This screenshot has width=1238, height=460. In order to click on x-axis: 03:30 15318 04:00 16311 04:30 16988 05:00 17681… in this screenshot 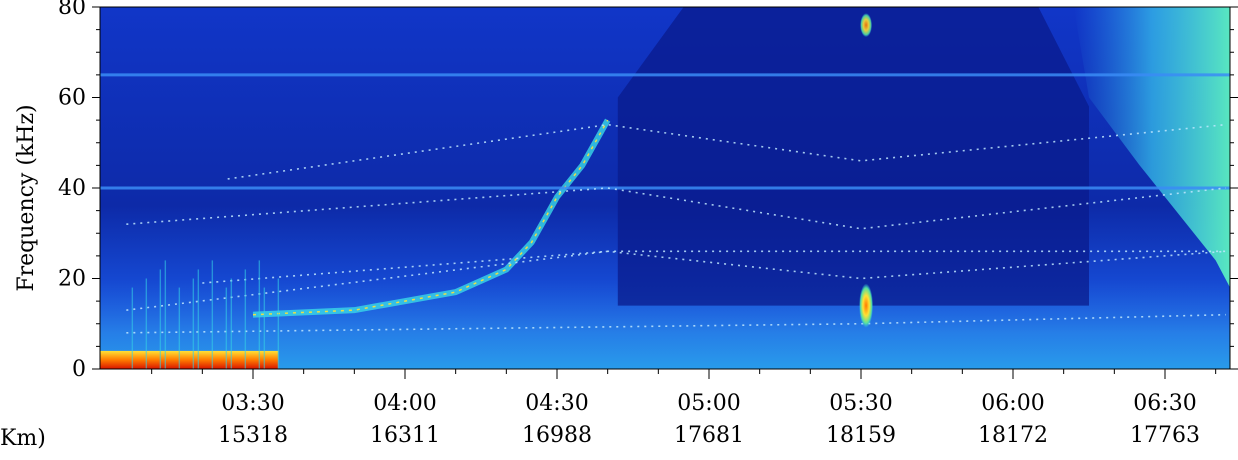, I will do `click(684, 408)`.